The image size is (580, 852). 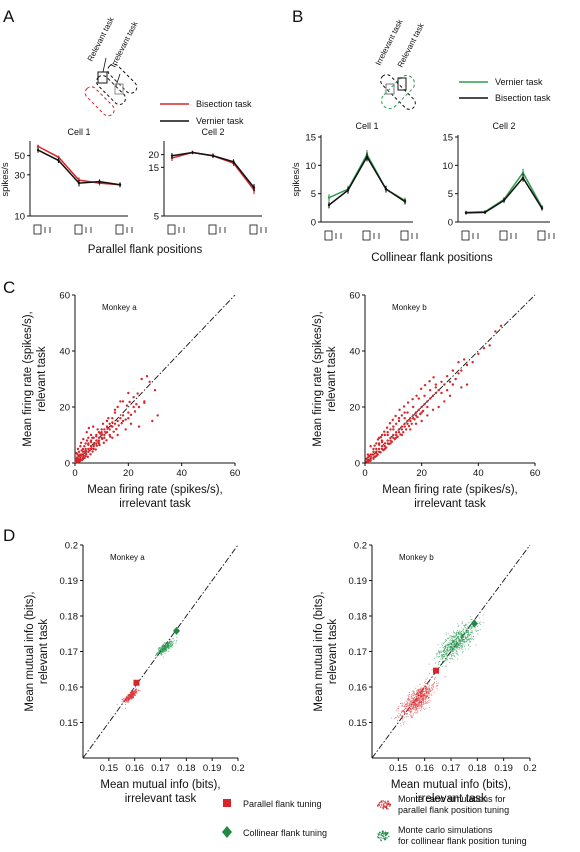 I want to click on panel-label-c: C, so click(x=9, y=287).